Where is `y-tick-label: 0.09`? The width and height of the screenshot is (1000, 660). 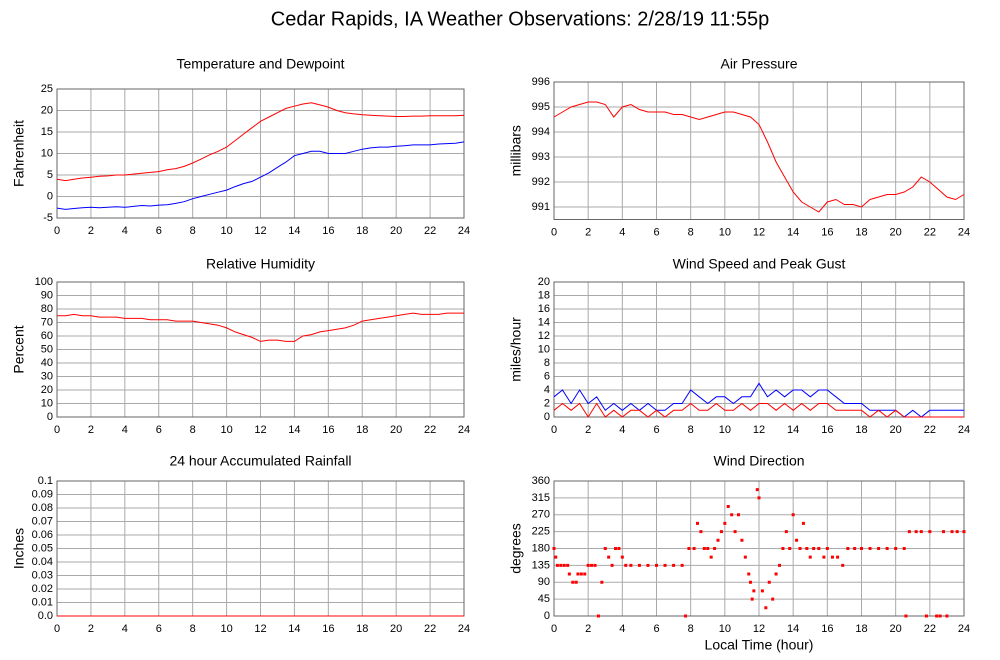
y-tick-label: 0.09 is located at coordinates (42, 494).